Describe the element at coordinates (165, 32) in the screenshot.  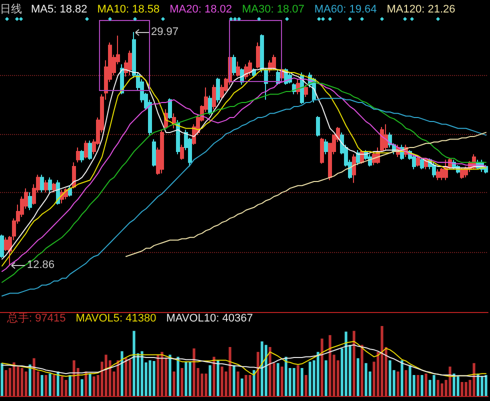
I see `annotation: 29.97` at that location.